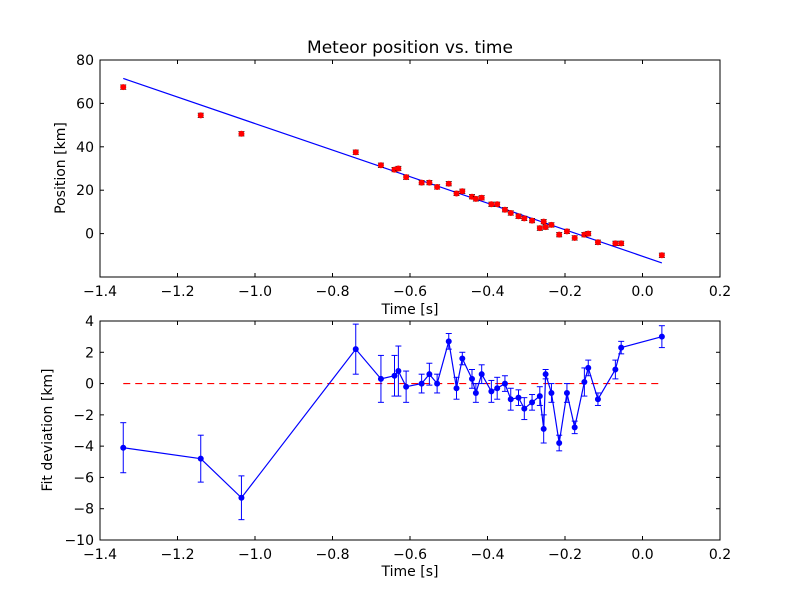 This screenshot has width=800, height=600. What do you see at coordinates (83, 447) in the screenshot?
I see `y-tick-label: −4` at bounding box center [83, 447].